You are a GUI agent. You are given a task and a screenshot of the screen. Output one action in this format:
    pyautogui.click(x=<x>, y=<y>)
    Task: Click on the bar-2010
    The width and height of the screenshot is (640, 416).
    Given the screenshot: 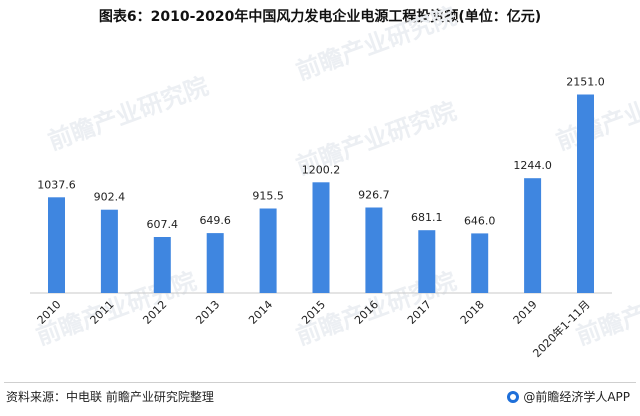 What is the action you would take?
    pyautogui.click(x=56, y=245)
    